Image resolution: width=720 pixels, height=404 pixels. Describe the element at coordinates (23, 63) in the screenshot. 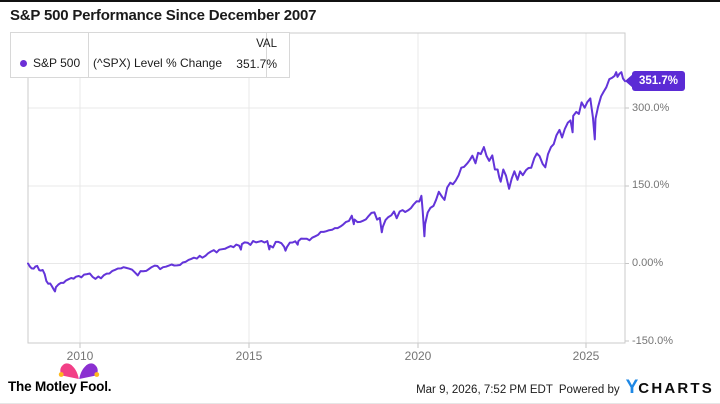

I see `series-color-dot` at that location.